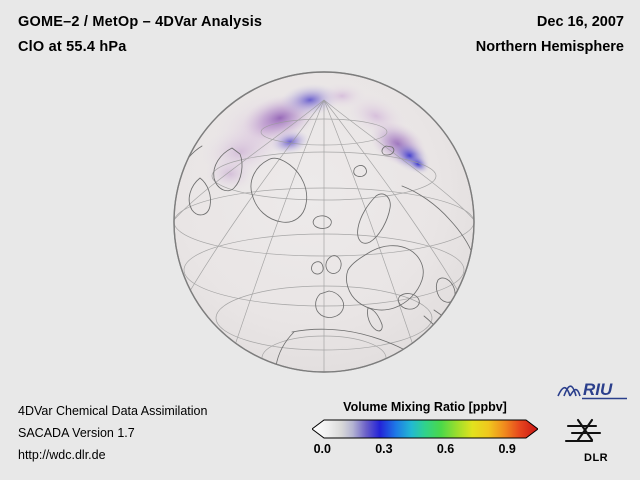 The image size is (640, 480). I want to click on page-title: GOME–2 / MetOp – 4DVar Analysis, so click(140, 22).